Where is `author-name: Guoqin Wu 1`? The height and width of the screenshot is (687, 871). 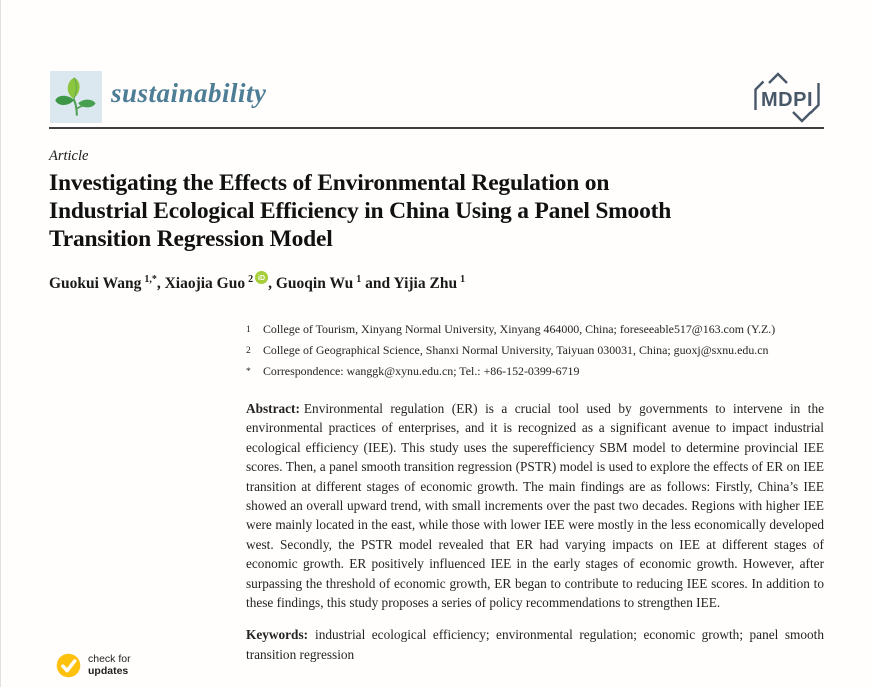
author-name: Guoqin Wu 1 is located at coordinates (318, 282).